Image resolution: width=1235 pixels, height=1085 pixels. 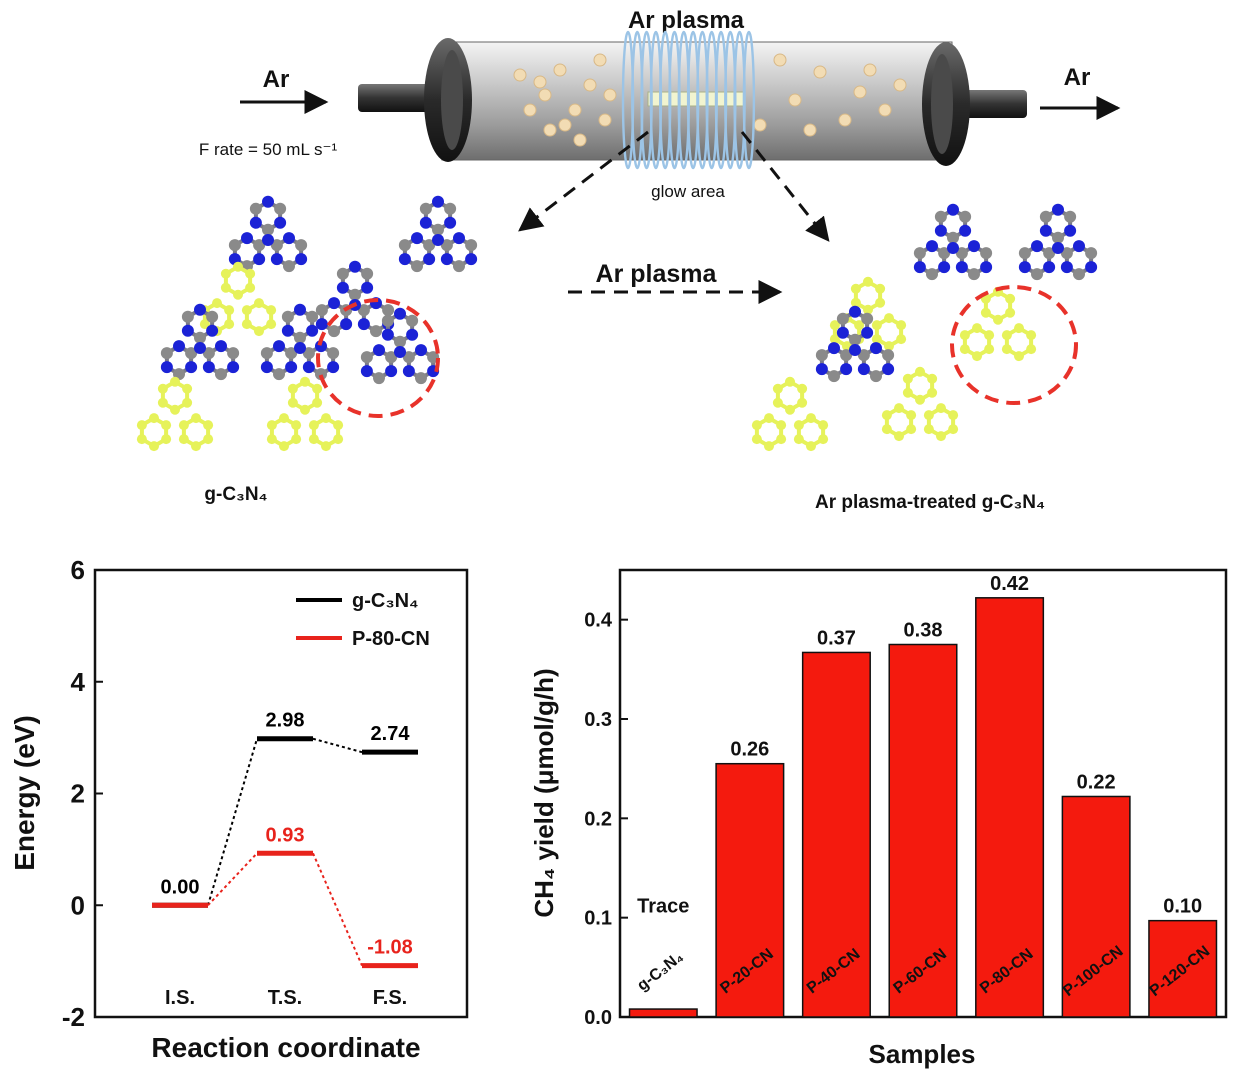 What do you see at coordinates (285, 835) in the screenshot?
I see `energy-value-label: 0.93` at bounding box center [285, 835].